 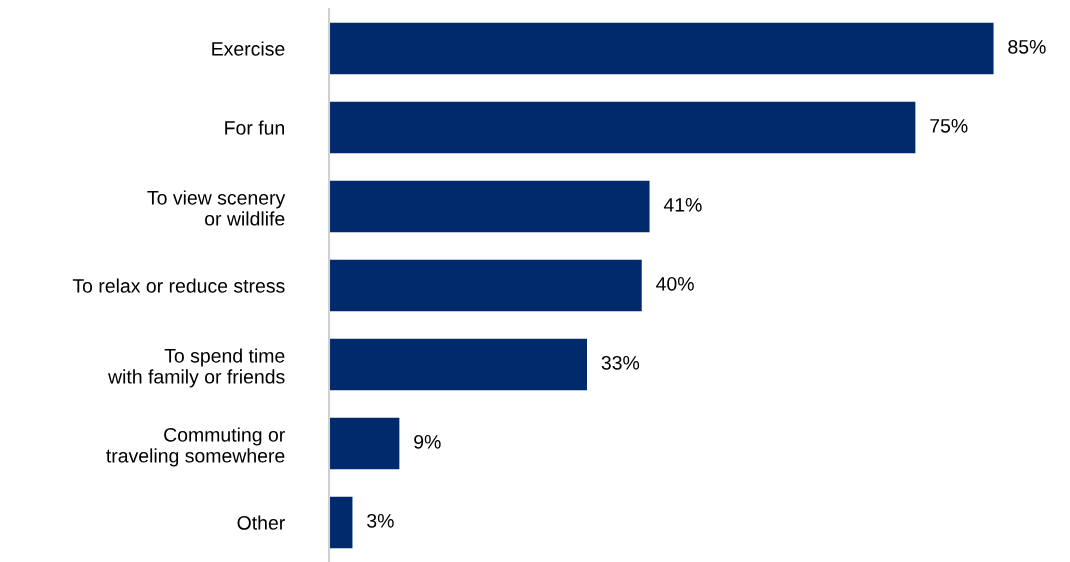 What do you see at coordinates (178, 285) in the screenshot?
I see `y-tick-label: To relax or reduce stress` at bounding box center [178, 285].